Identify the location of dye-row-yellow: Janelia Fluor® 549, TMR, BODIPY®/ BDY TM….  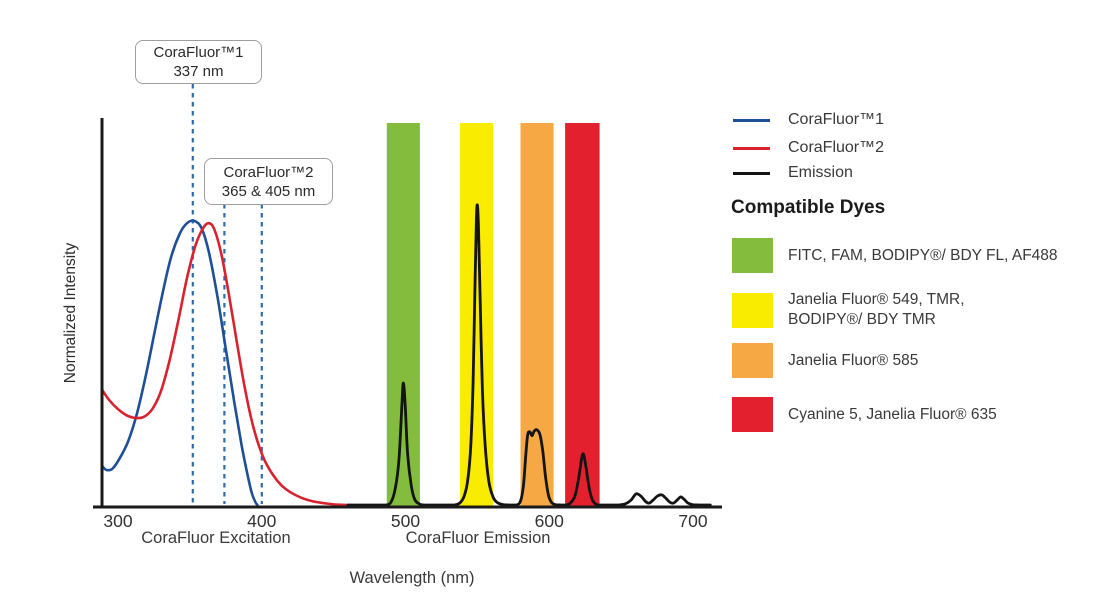
(848, 310).